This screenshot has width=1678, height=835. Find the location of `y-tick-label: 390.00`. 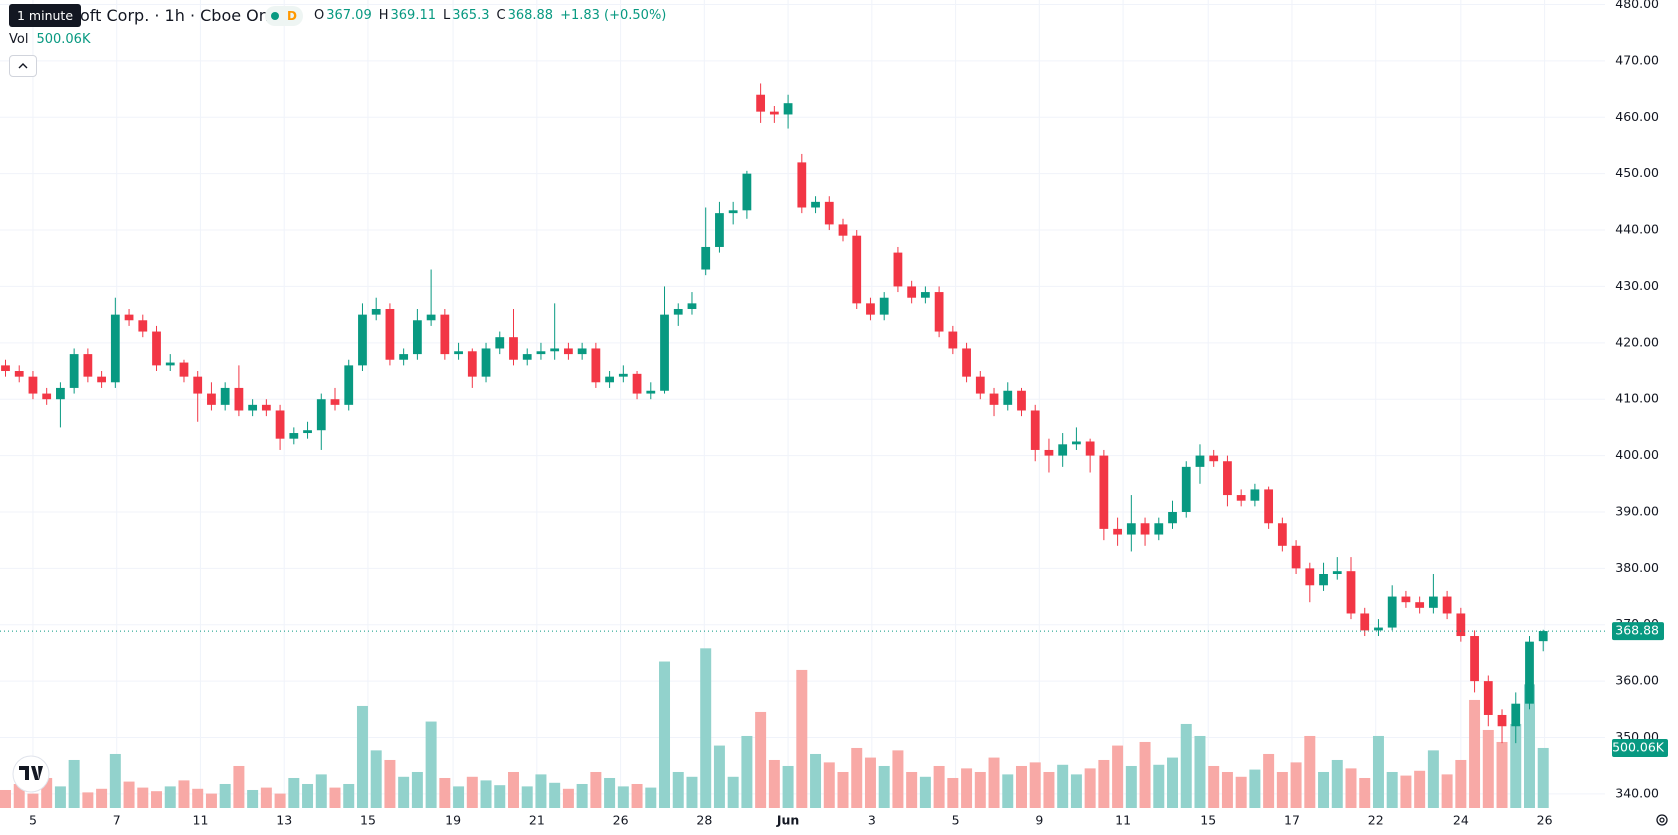

y-tick-label: 390.00 is located at coordinates (1637, 510).